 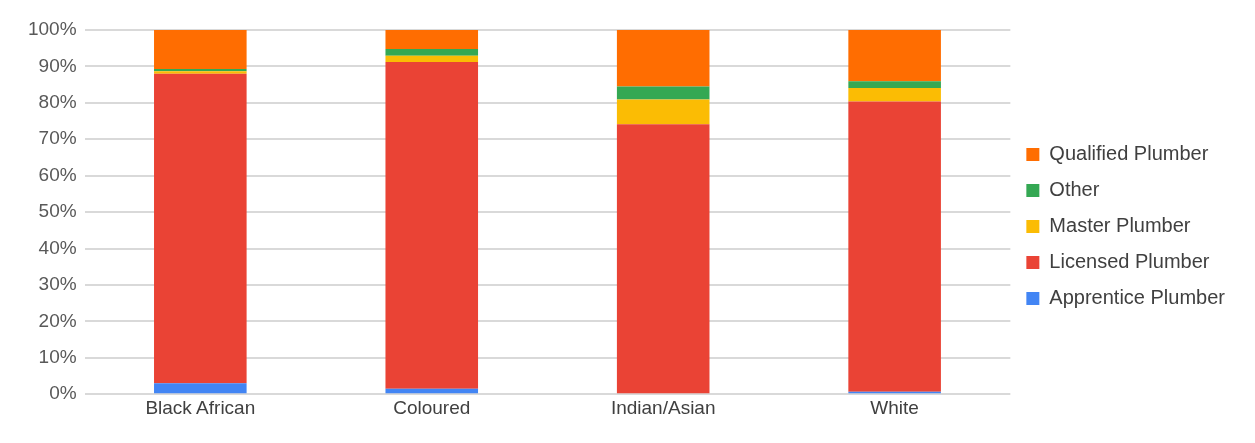 What do you see at coordinates (57, 247) in the screenshot?
I see `y-tick-label: 40%` at bounding box center [57, 247].